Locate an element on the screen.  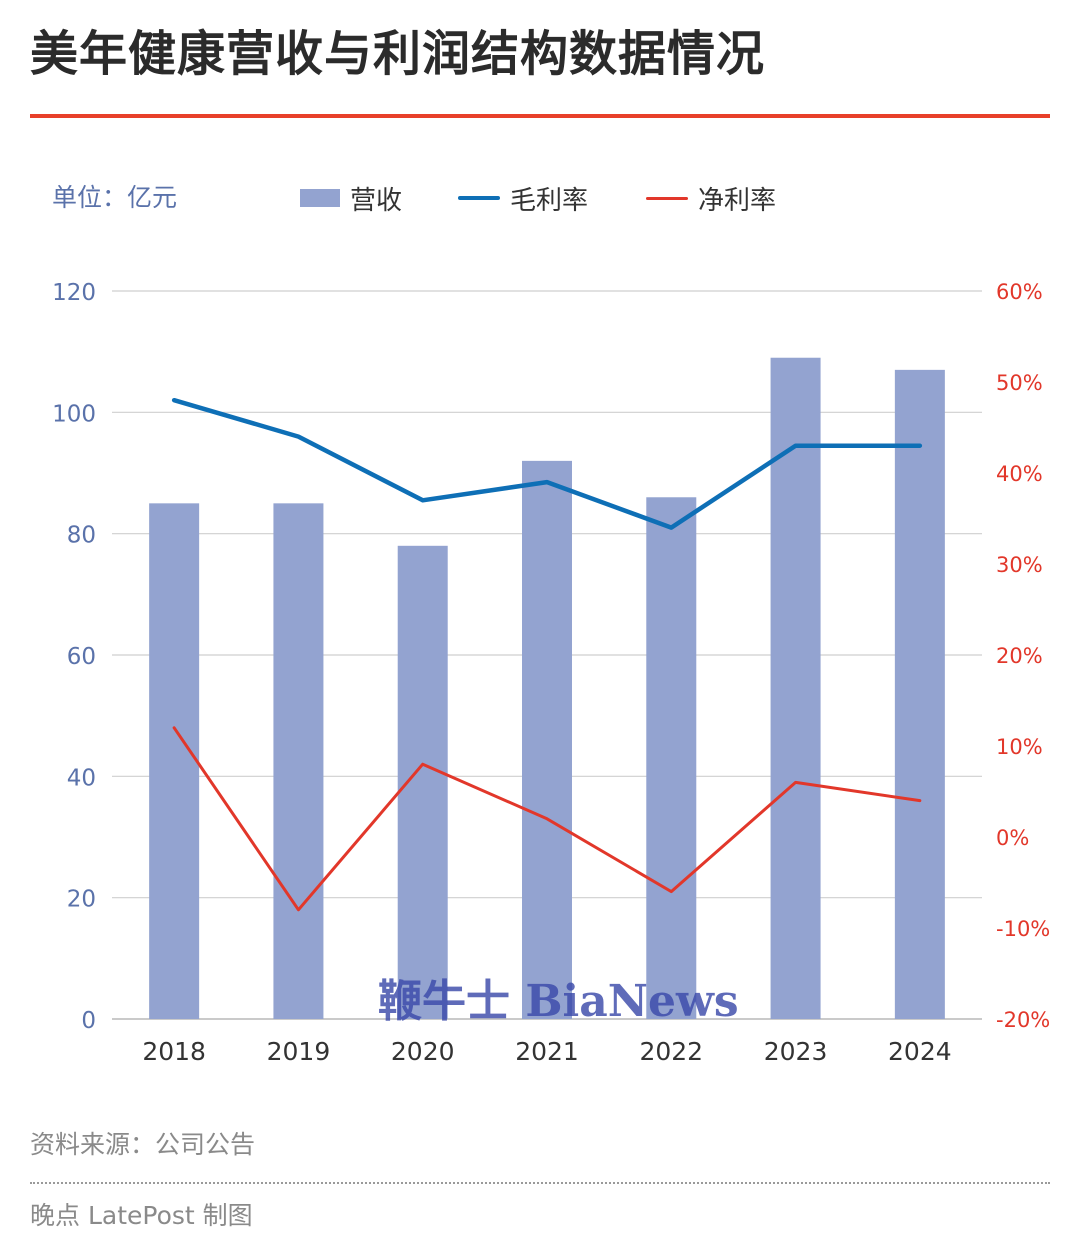
left-axis-tick-label: 40 is located at coordinates (81, 778).